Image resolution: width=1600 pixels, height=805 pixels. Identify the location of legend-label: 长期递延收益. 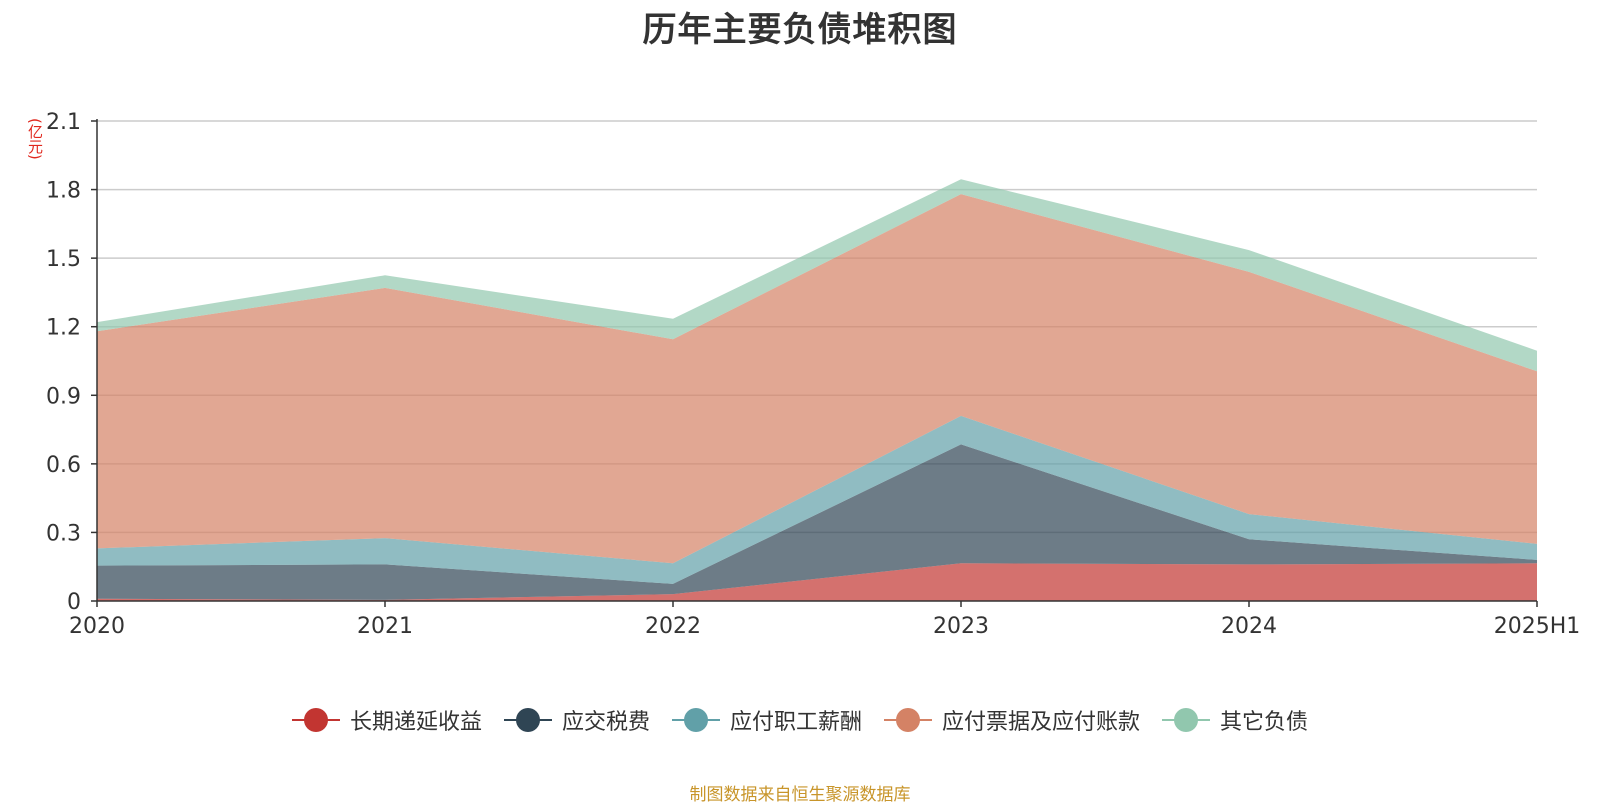
(416, 720).